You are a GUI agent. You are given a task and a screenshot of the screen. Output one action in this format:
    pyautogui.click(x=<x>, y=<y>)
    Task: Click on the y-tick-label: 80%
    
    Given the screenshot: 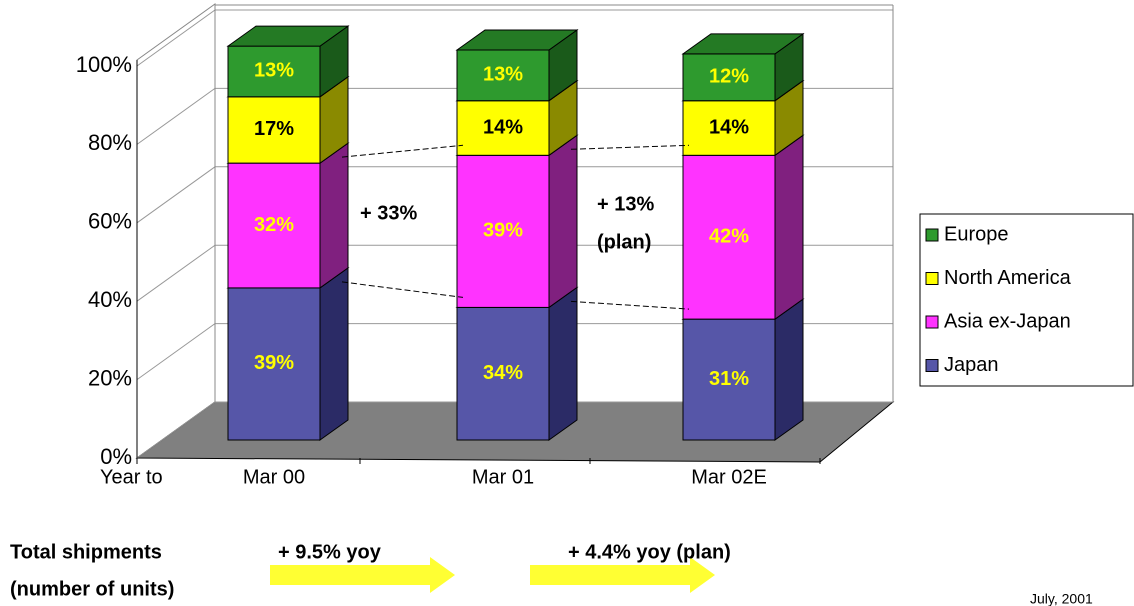 What is the action you would take?
    pyautogui.click(x=110, y=142)
    